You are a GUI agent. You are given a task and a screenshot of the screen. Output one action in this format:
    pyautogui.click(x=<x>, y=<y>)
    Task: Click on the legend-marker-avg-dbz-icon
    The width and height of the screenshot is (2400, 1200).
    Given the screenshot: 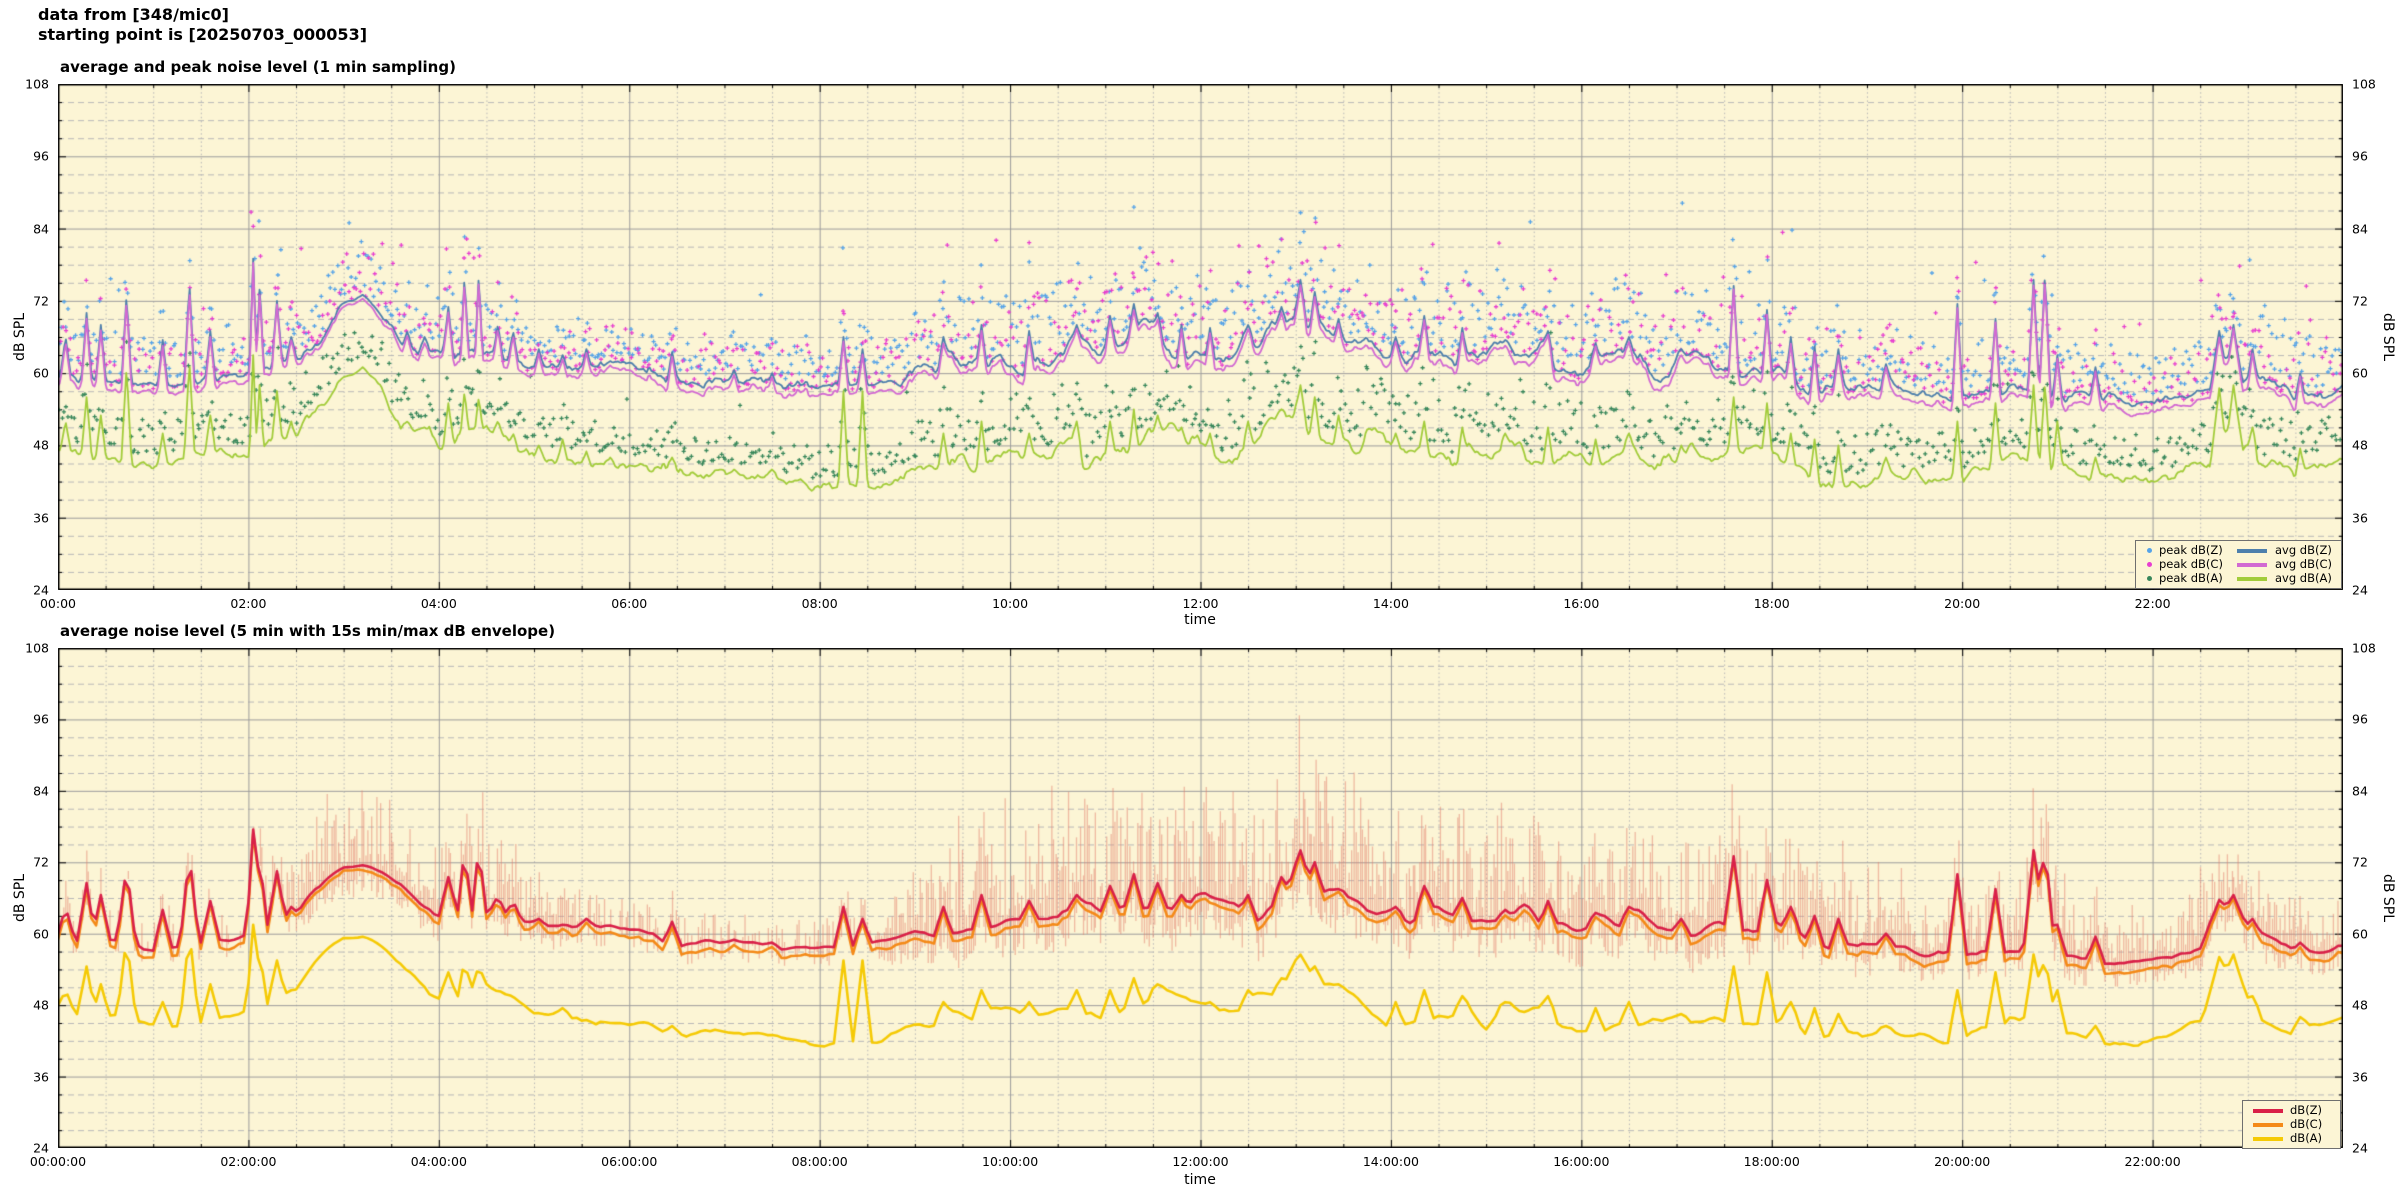 What is the action you would take?
    pyautogui.click(x=2252, y=550)
    